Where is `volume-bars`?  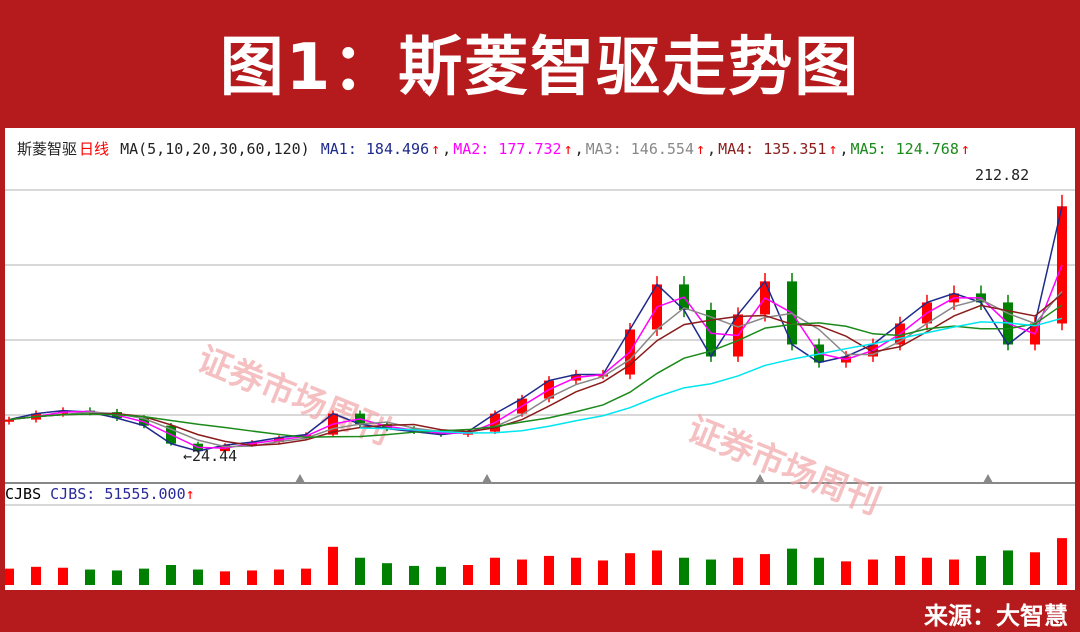 volume-bars is located at coordinates (536, 561).